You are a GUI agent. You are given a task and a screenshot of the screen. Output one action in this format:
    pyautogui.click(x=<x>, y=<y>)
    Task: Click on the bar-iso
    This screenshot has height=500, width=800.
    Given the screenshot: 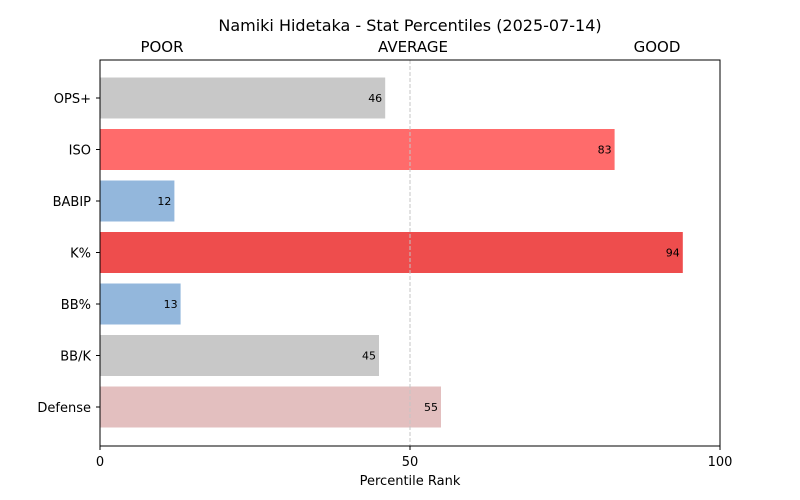 What is the action you would take?
    pyautogui.click(x=357, y=149)
    